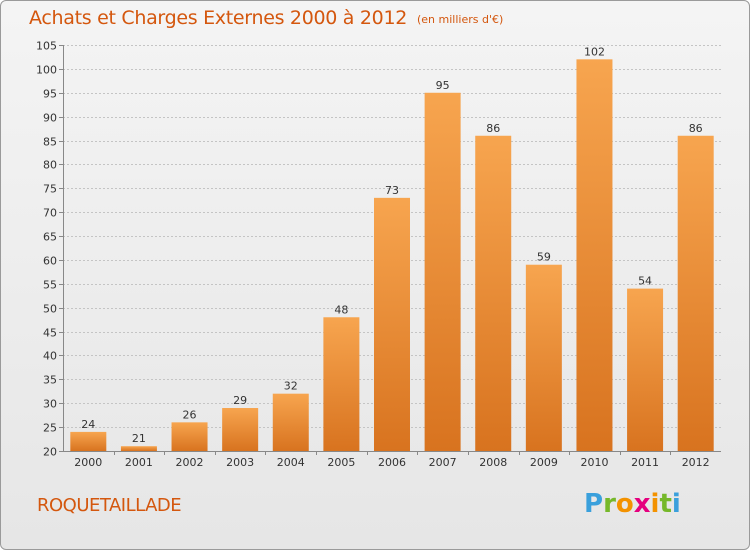 Image resolution: width=750 pixels, height=550 pixels. I want to click on x-tick-label: 2005, so click(341, 462).